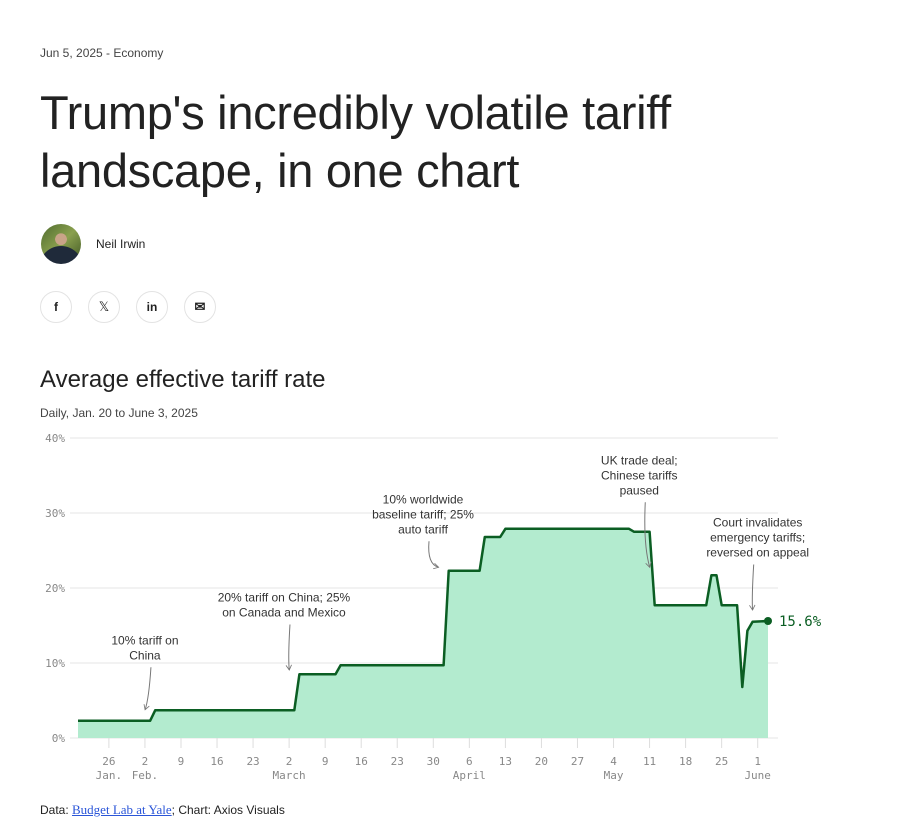 The image size is (906, 833). Describe the element at coordinates (61, 244) in the screenshot. I see `author-avatar` at that location.